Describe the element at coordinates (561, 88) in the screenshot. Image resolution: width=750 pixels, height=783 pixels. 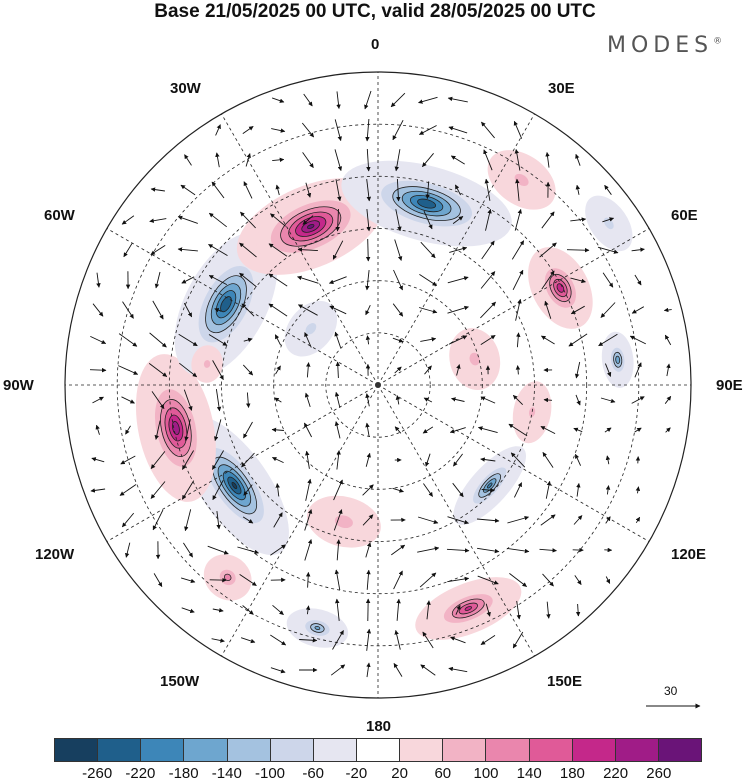
I see `lon-label-30e: 30E` at that location.